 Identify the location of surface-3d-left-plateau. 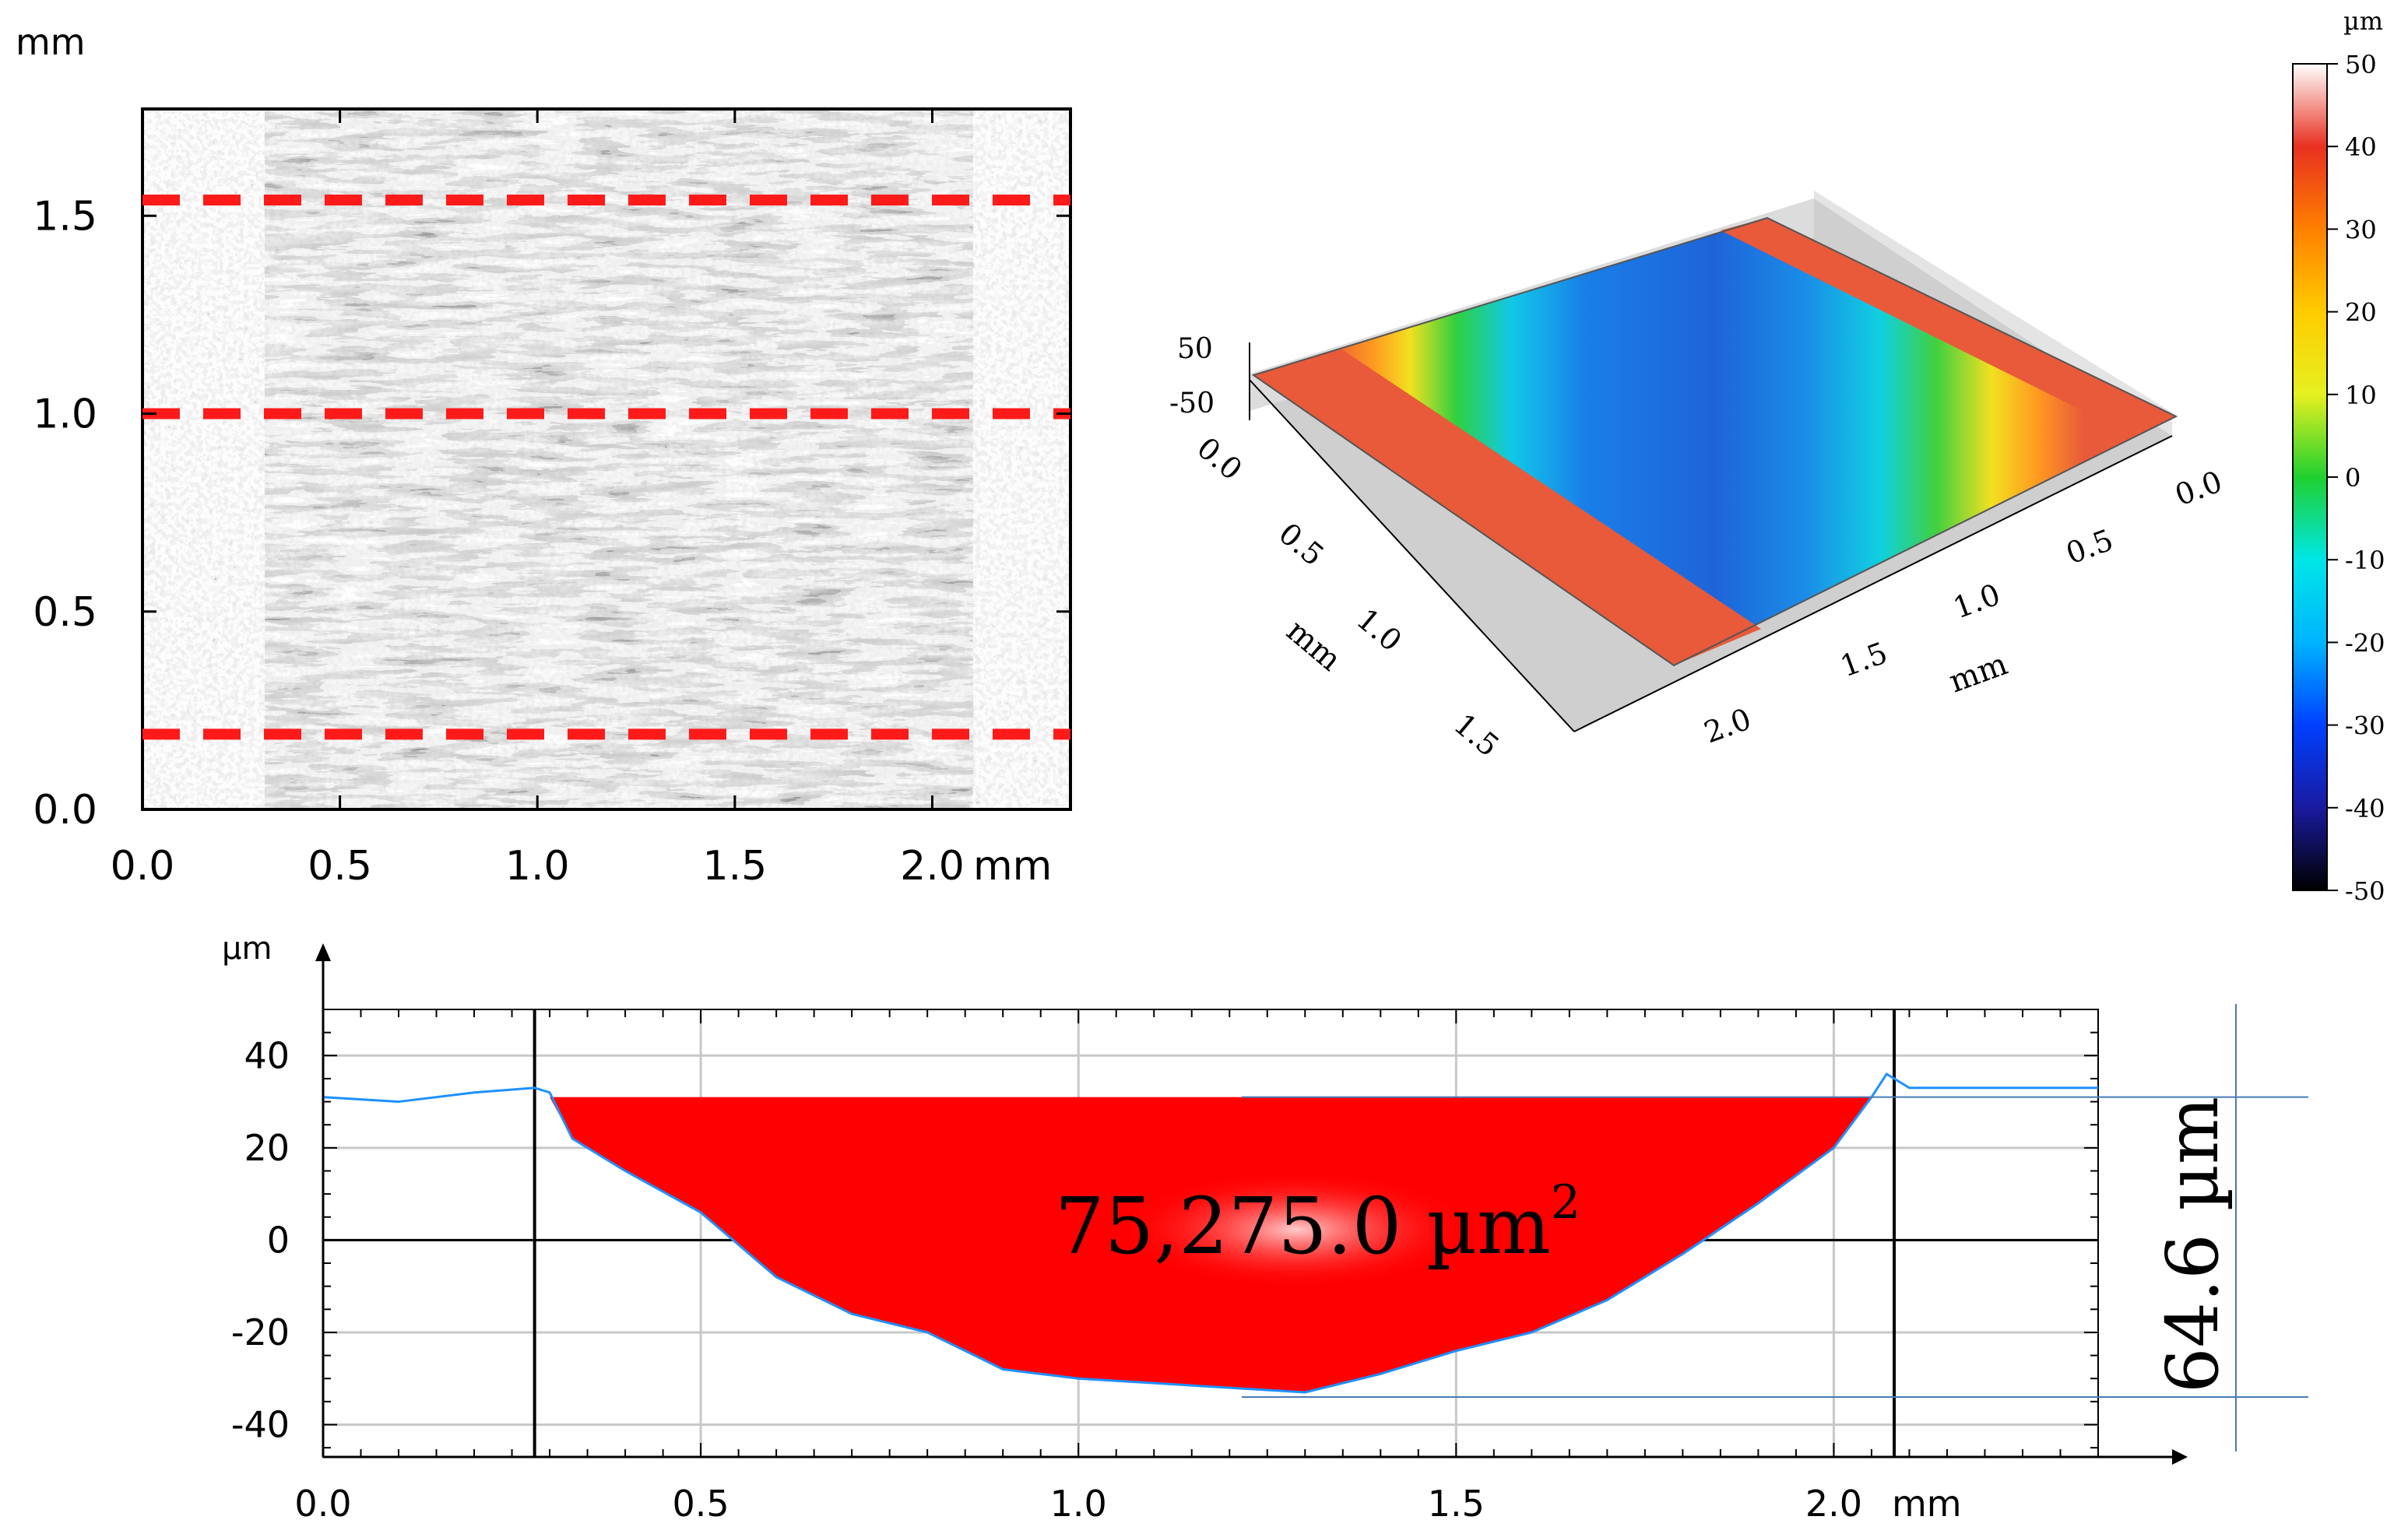
(1507, 507).